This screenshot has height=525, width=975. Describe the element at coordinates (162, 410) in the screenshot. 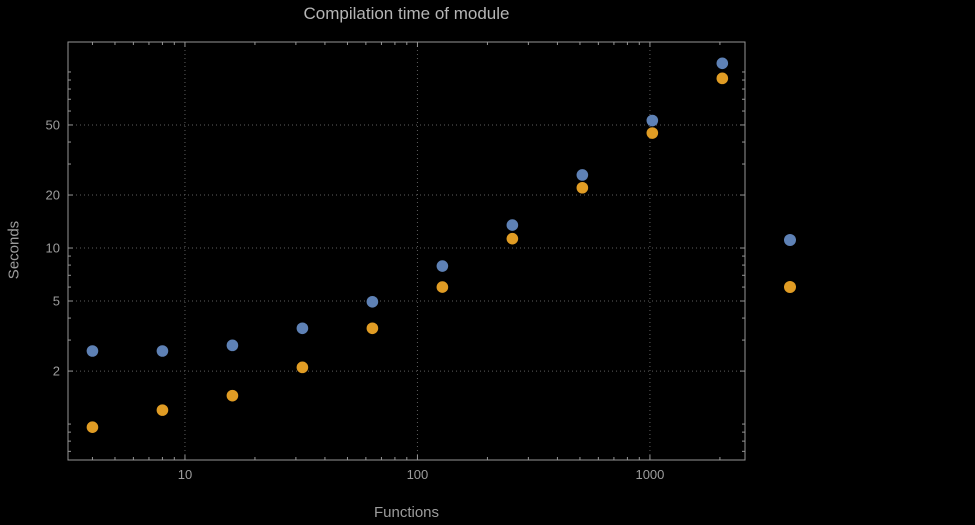

I see `point-series-2-x8` at that location.